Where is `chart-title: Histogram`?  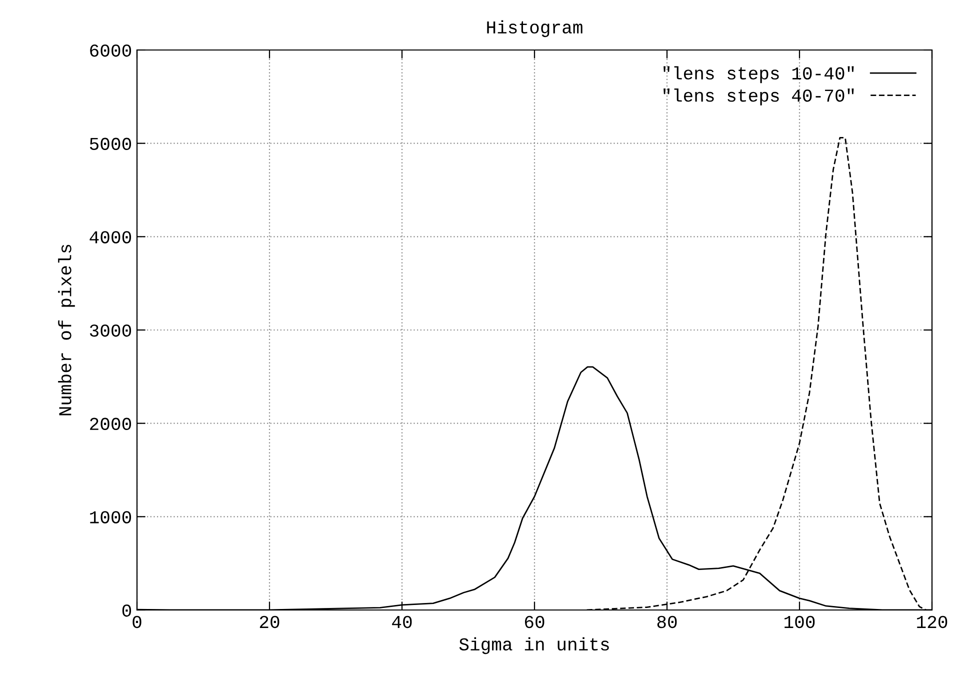
chart-title: Histogram is located at coordinates (534, 29).